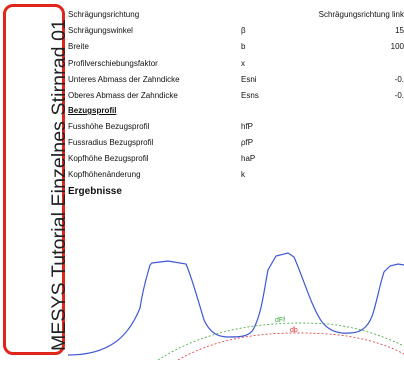  What do you see at coordinates (361, 14) in the screenshot?
I see `param-value: Schrägungsrichtung link` at bounding box center [361, 14].